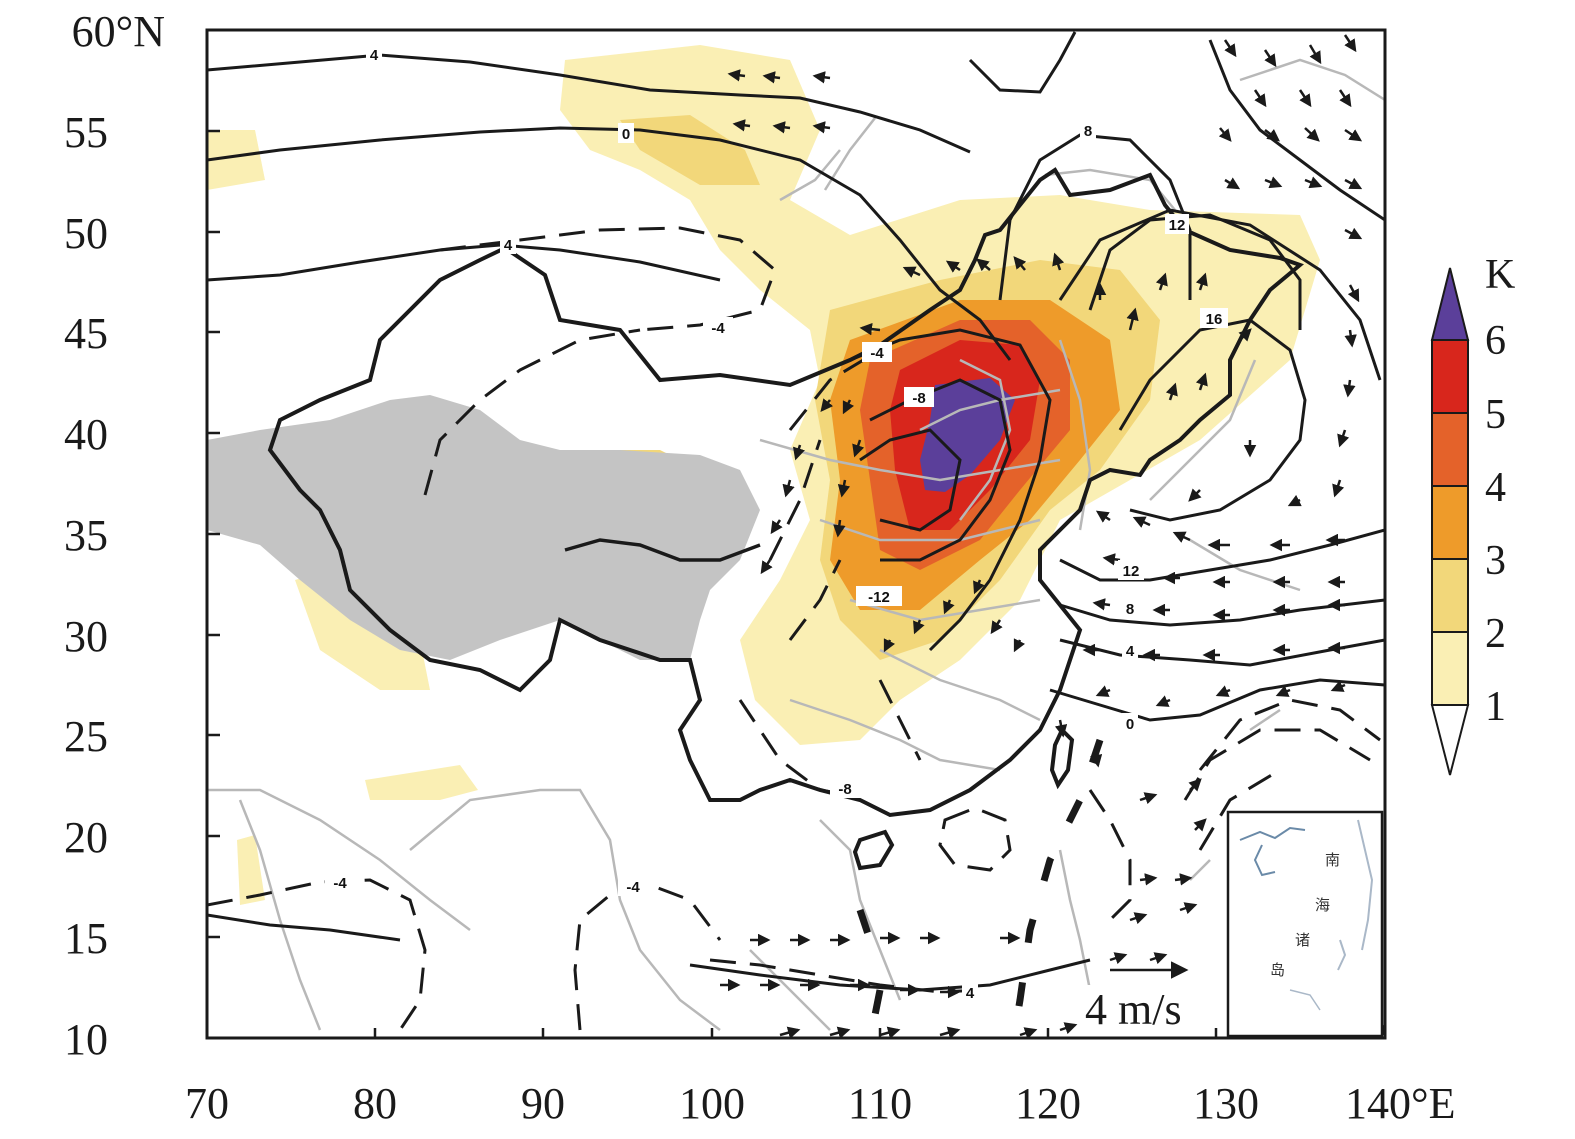  What do you see at coordinates (1322, 905) in the screenshot?
I see `inset-char: 海` at bounding box center [1322, 905].